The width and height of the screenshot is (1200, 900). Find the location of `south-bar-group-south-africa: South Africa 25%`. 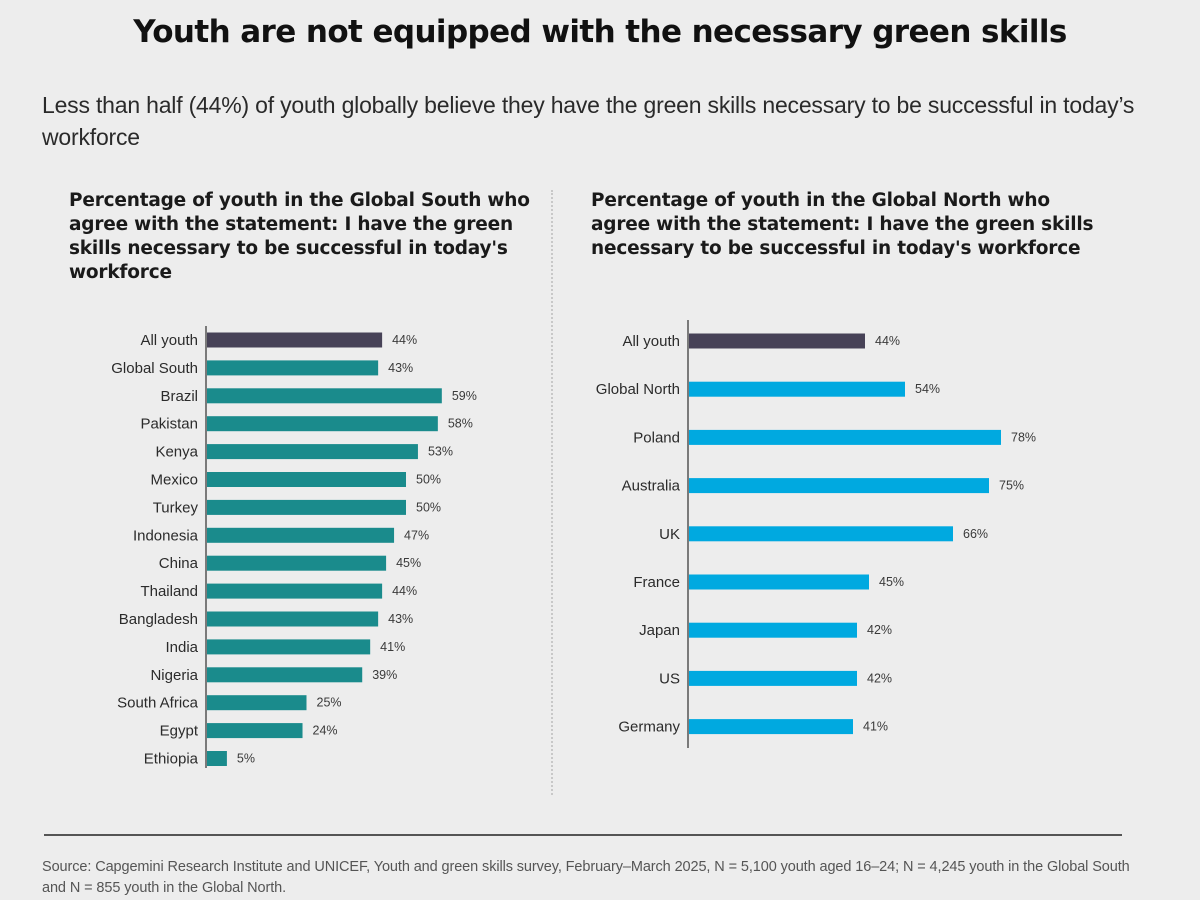

south-bar-group-south-africa: South Africa 25% is located at coordinates (229, 703).